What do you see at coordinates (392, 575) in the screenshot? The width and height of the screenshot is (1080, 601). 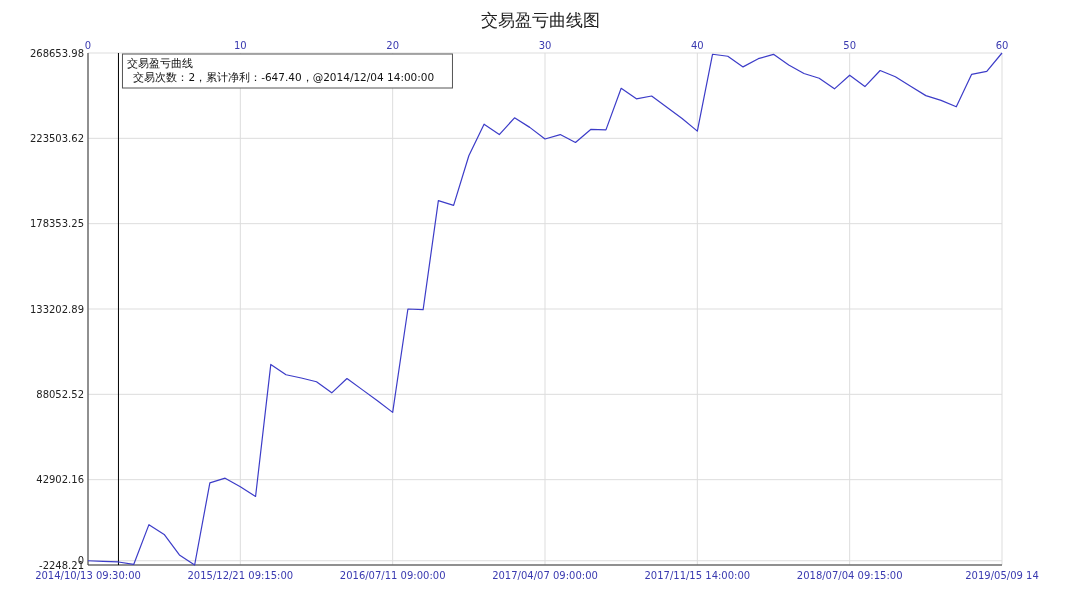 I see `x-tick-label: 2016/07/11 09:00:00` at bounding box center [392, 575].